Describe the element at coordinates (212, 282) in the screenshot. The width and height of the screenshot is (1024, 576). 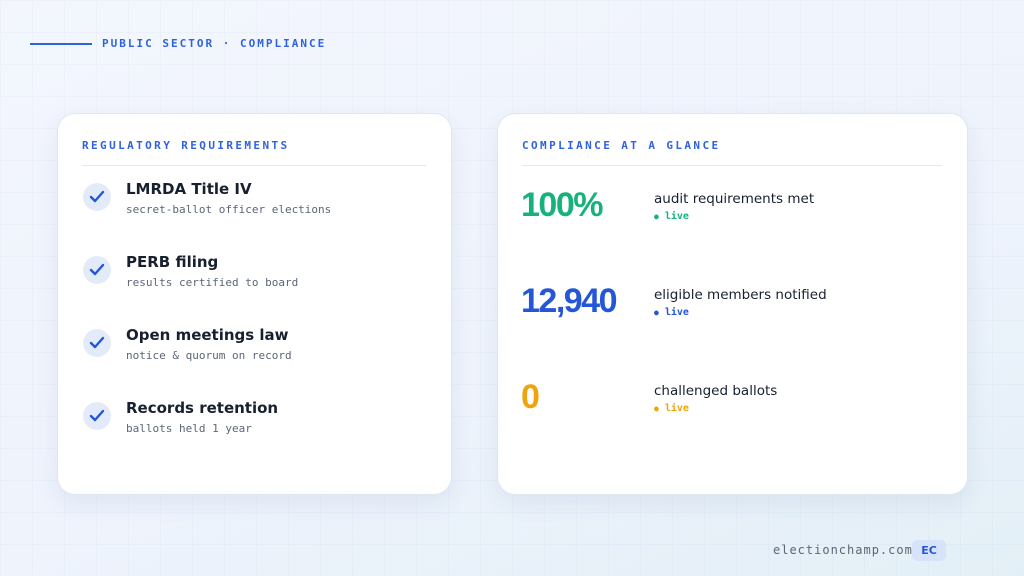
I see `item-subtitle: results certified to board` at that location.